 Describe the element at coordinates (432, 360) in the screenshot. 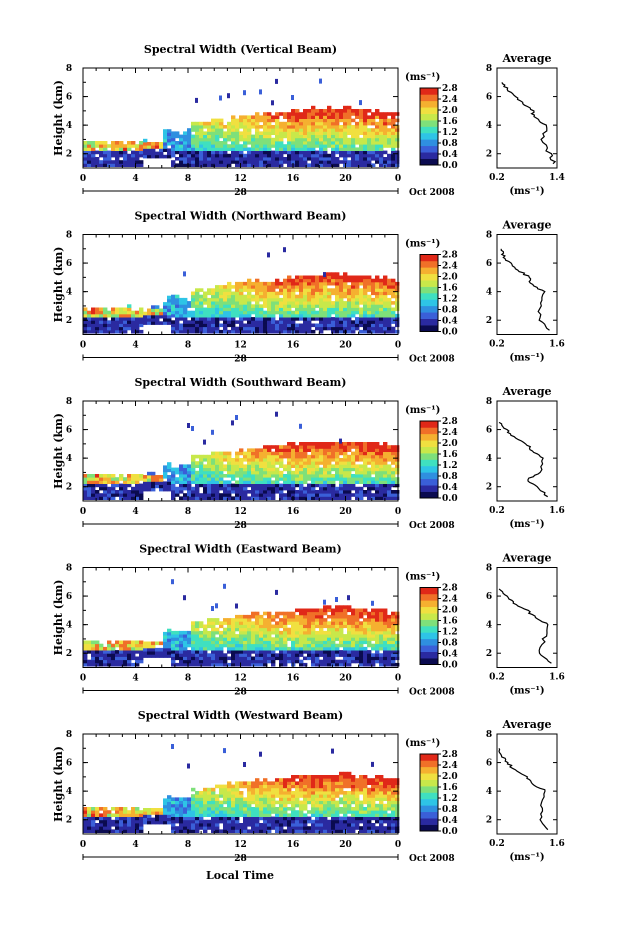

I see `date-label: Oct 2008` at that location.